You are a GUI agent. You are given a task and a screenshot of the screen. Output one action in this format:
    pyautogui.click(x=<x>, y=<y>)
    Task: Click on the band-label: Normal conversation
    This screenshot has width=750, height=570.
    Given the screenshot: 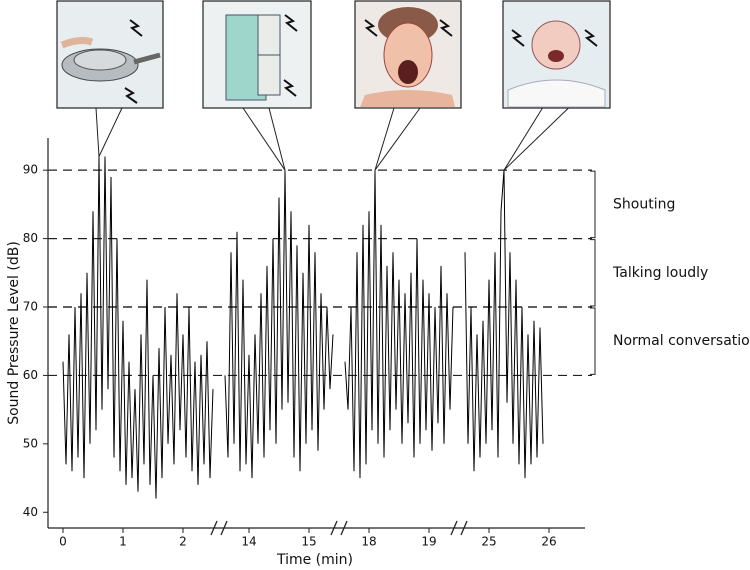 What is the action you would take?
    pyautogui.click(x=681, y=341)
    